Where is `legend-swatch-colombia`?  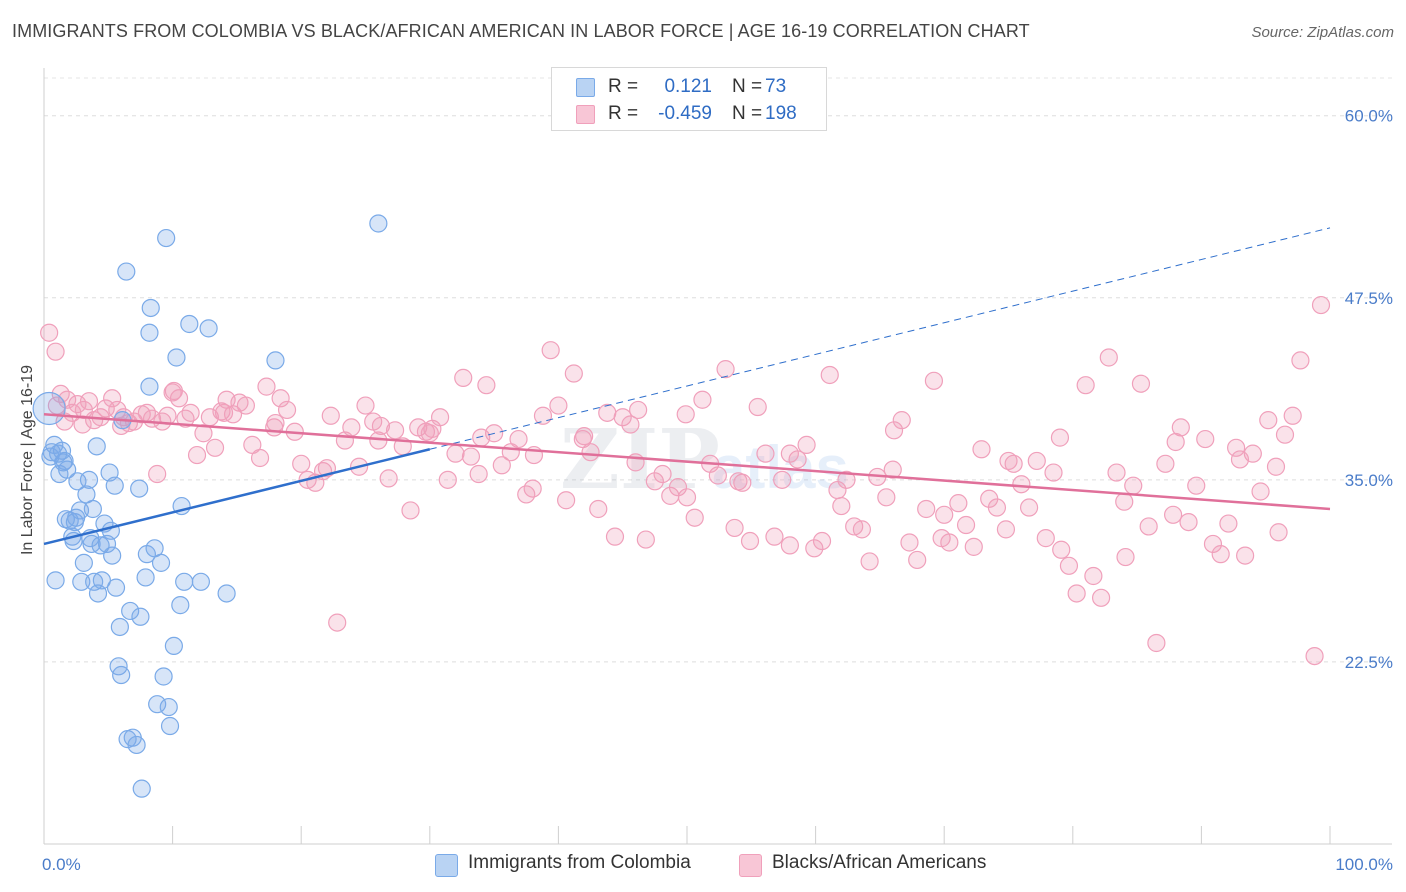
legend-swatch-colombia is located at coordinates (585, 87).